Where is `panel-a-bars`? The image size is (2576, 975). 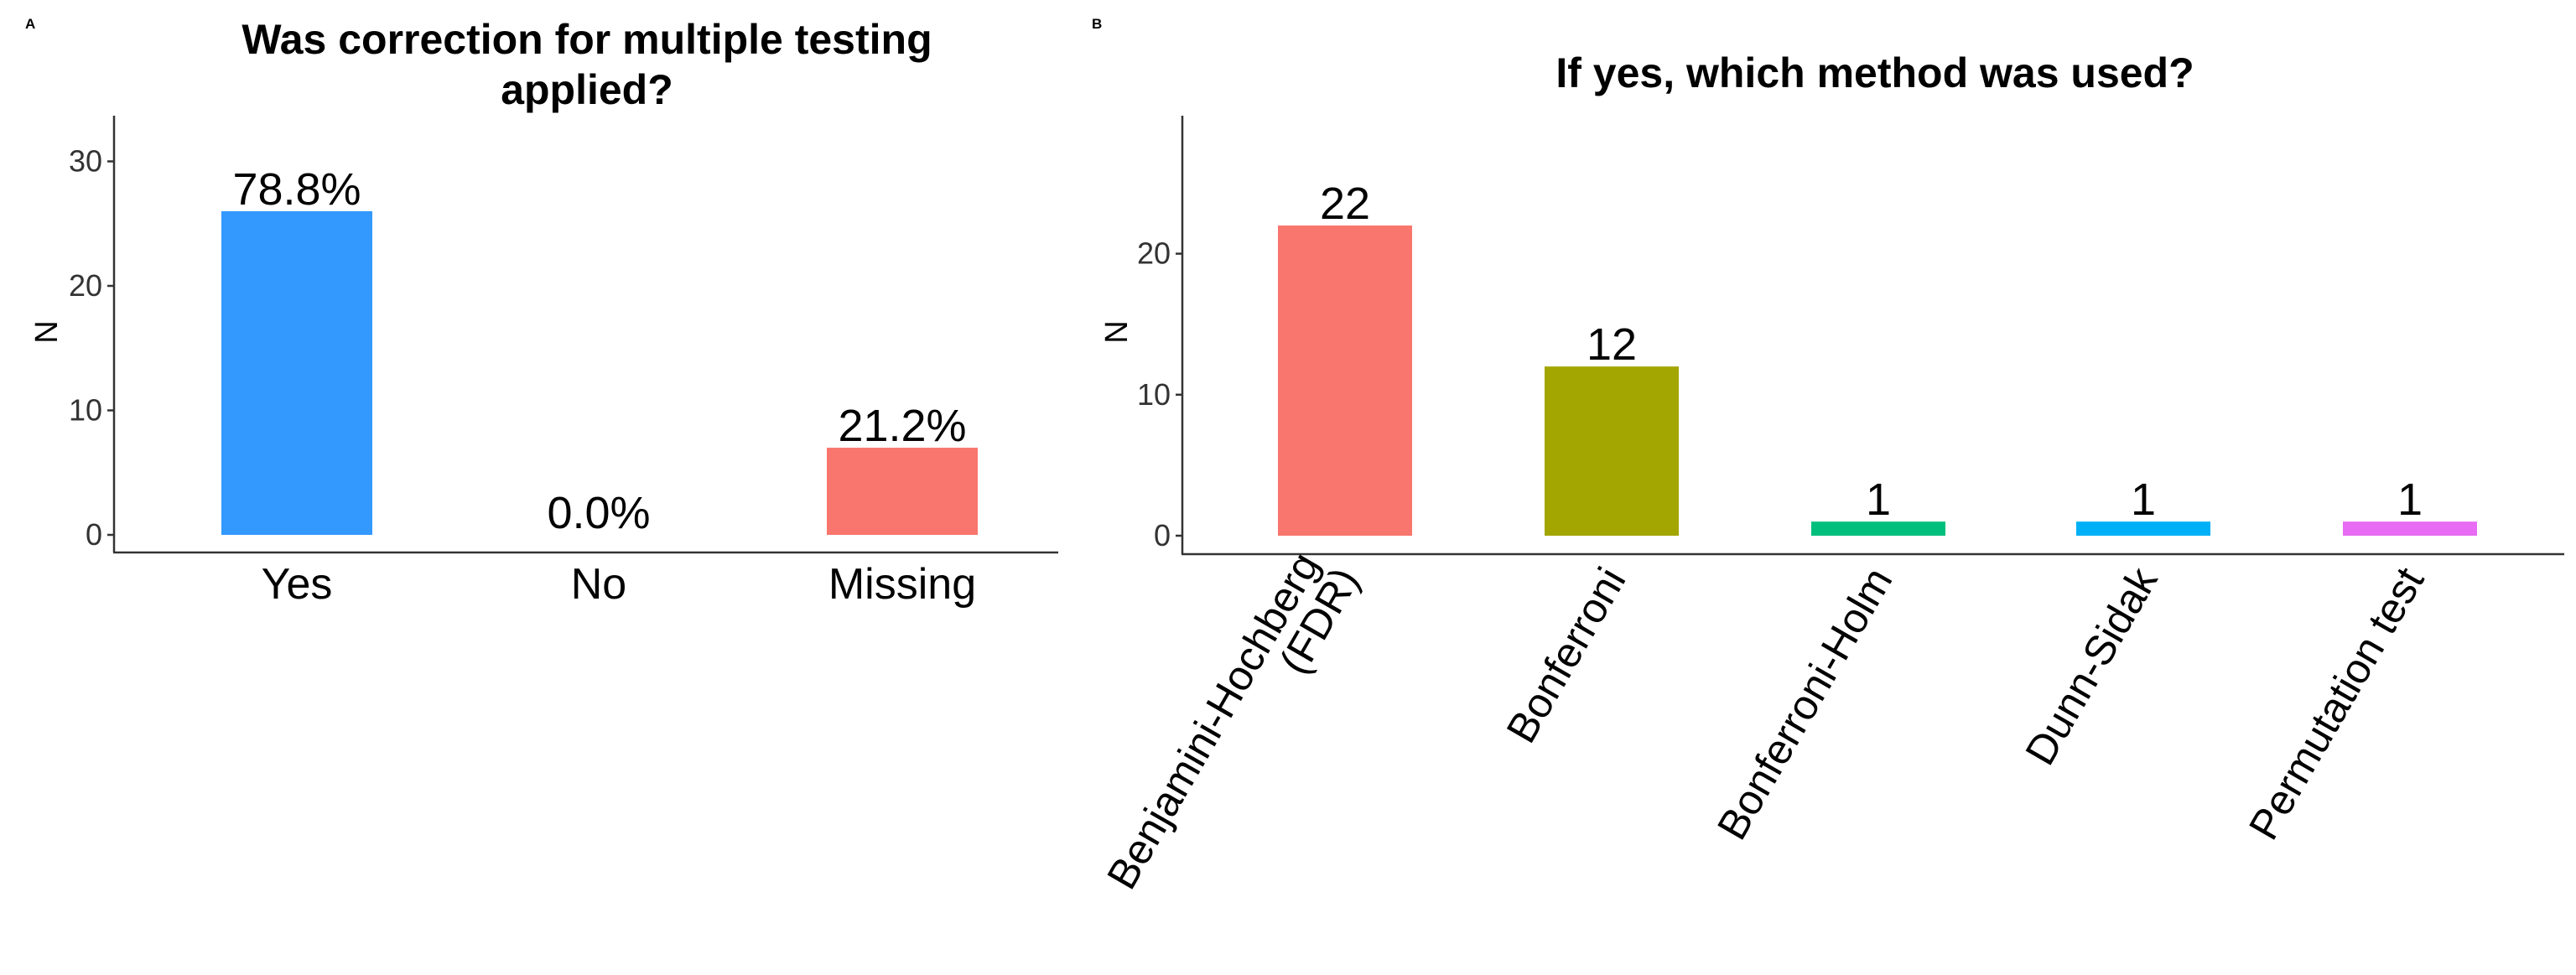
panel-a-bars is located at coordinates (599, 372).